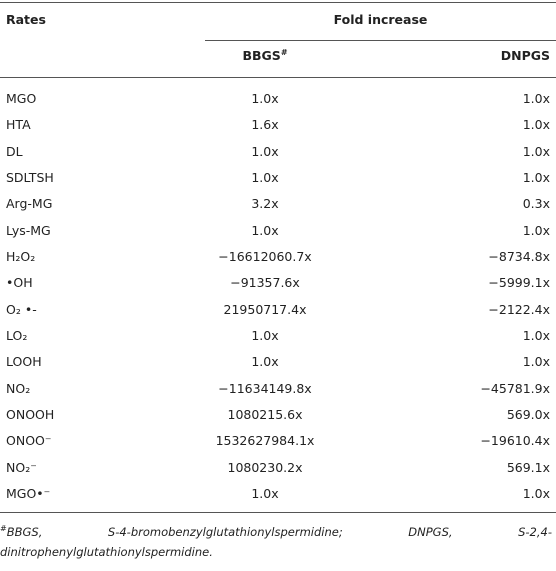  Describe the element at coordinates (278, 77) in the screenshot. I see `header-rule` at that location.